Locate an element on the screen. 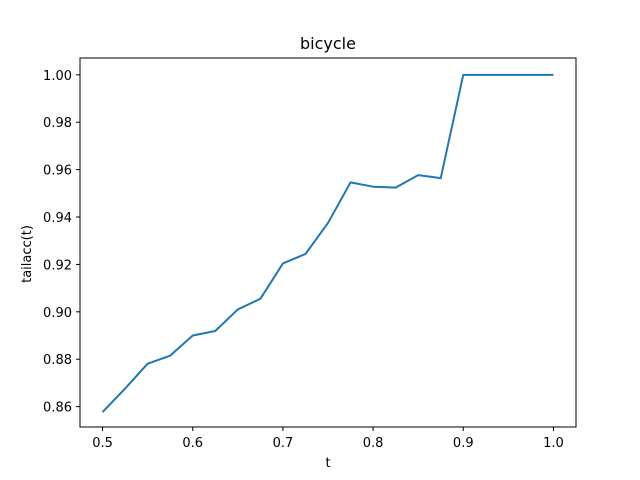  y-tick-label: 0.86 is located at coordinates (57, 408).